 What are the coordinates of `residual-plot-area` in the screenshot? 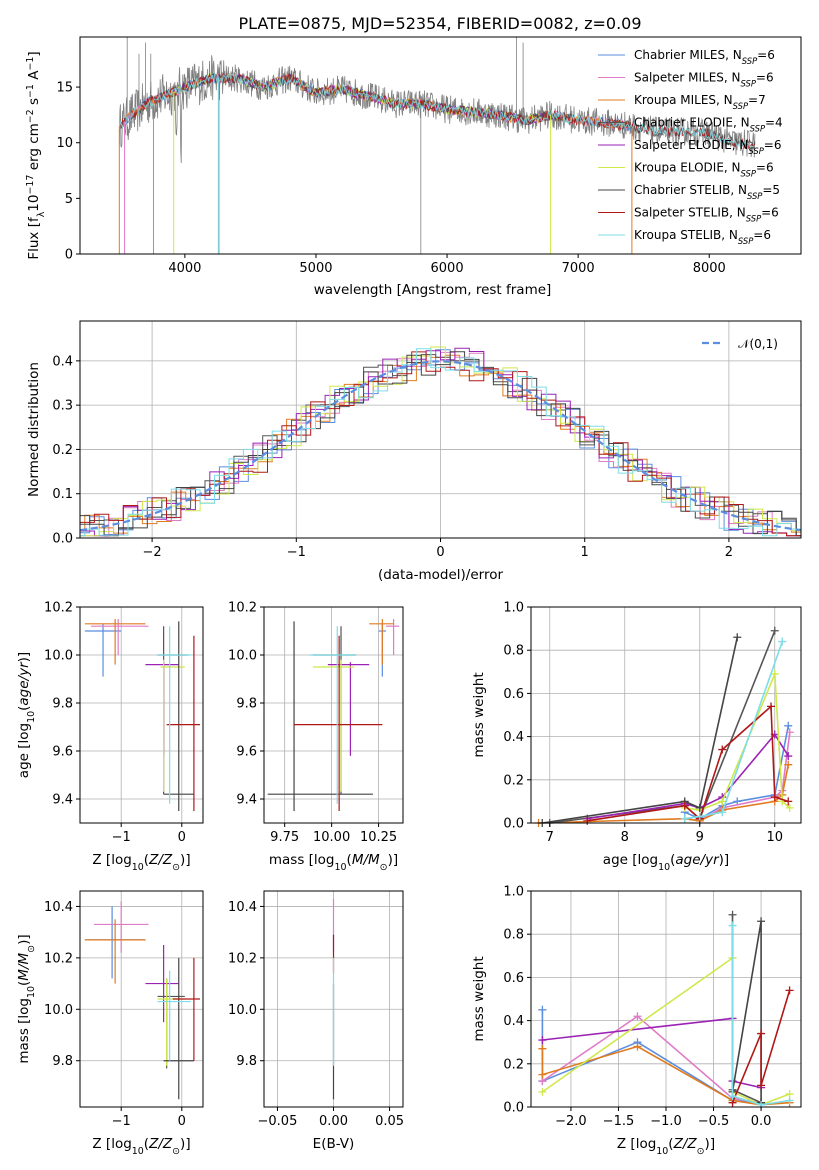 It's located at (440, 441).